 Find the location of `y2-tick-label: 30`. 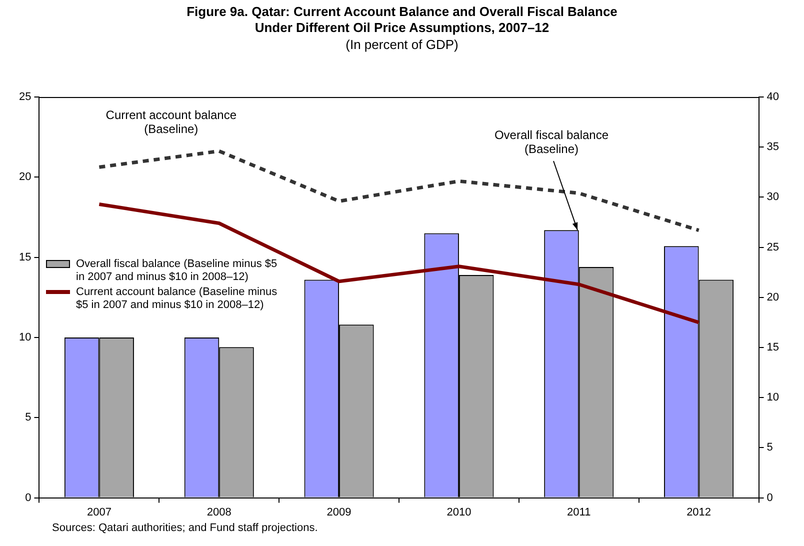

y2-tick-label: 30 is located at coordinates (773, 197).